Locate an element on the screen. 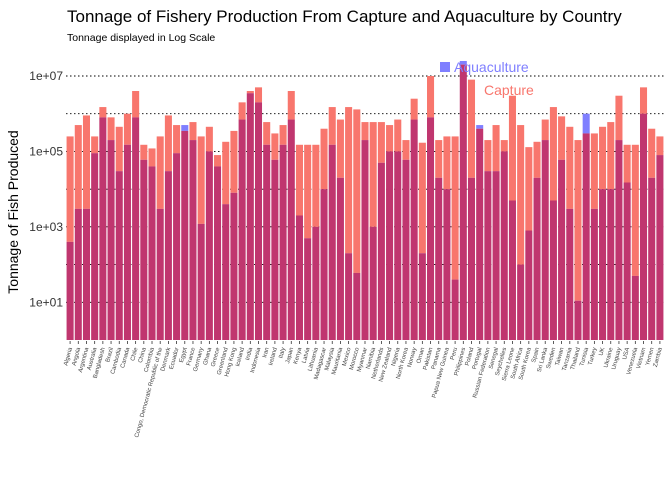  x-tick-label: Uruguay is located at coordinates (617, 358).